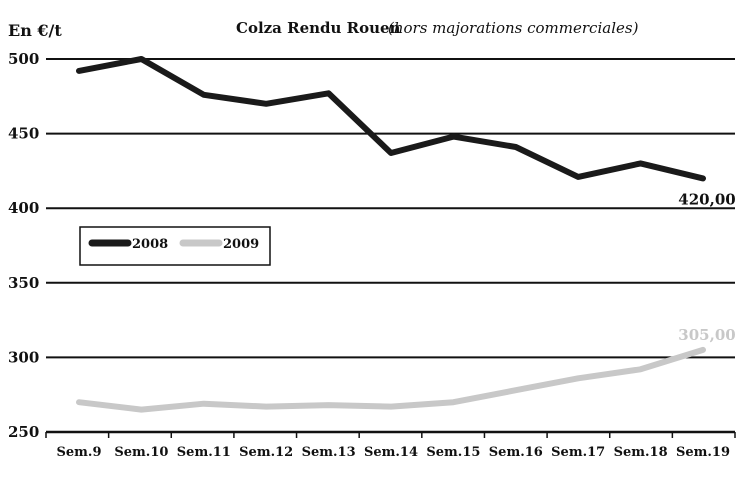  What do you see at coordinates (513, 28) in the screenshot?
I see `chart-subtitle: (hors majorations commerciales)` at bounding box center [513, 28].